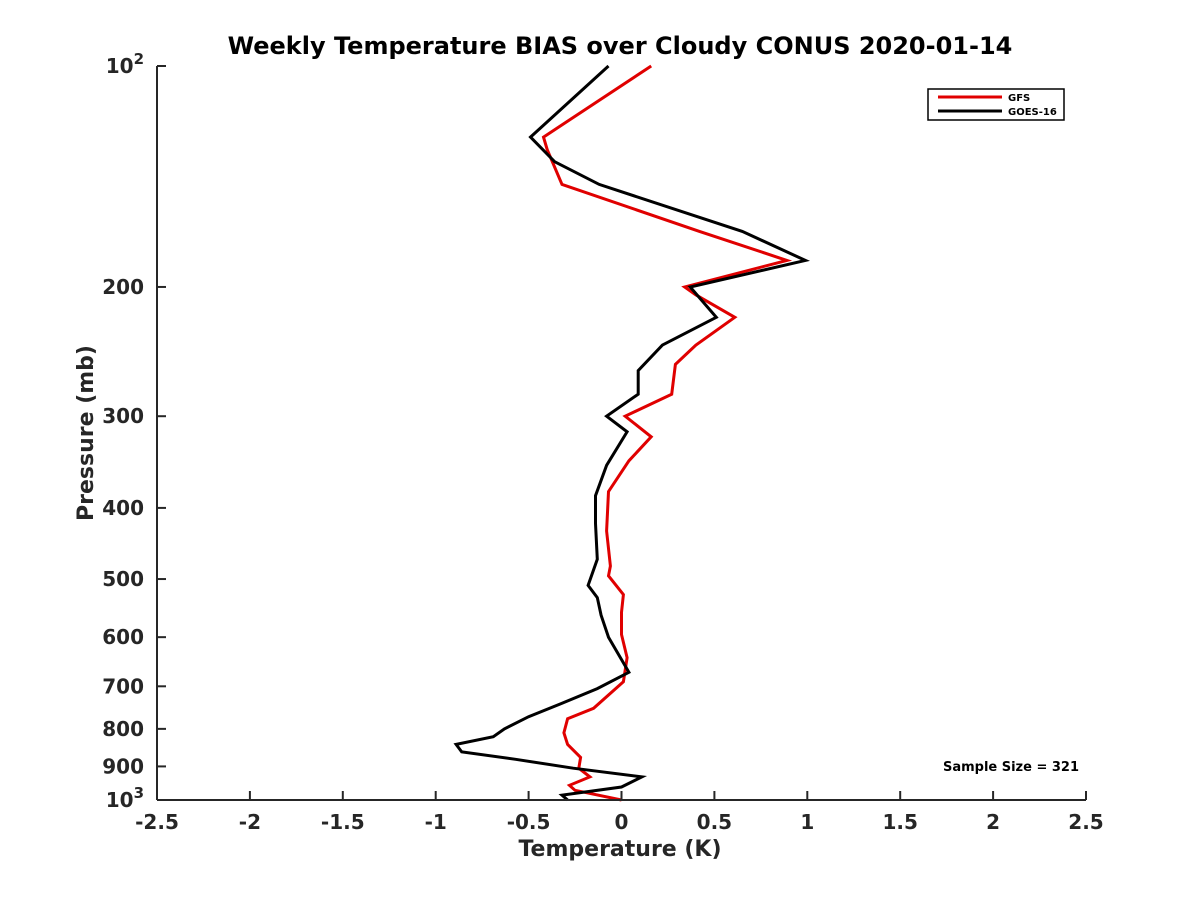 Image resolution: width=1200 pixels, height=900 pixels. What do you see at coordinates (436, 822) in the screenshot?
I see `x-tick-label: -1` at bounding box center [436, 822].